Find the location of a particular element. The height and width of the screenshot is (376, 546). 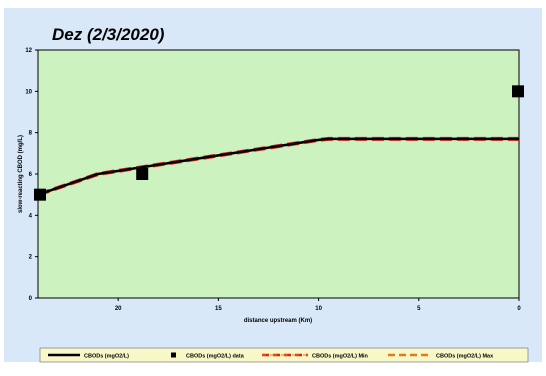

x-tick-label: 15 is located at coordinates (218, 309).